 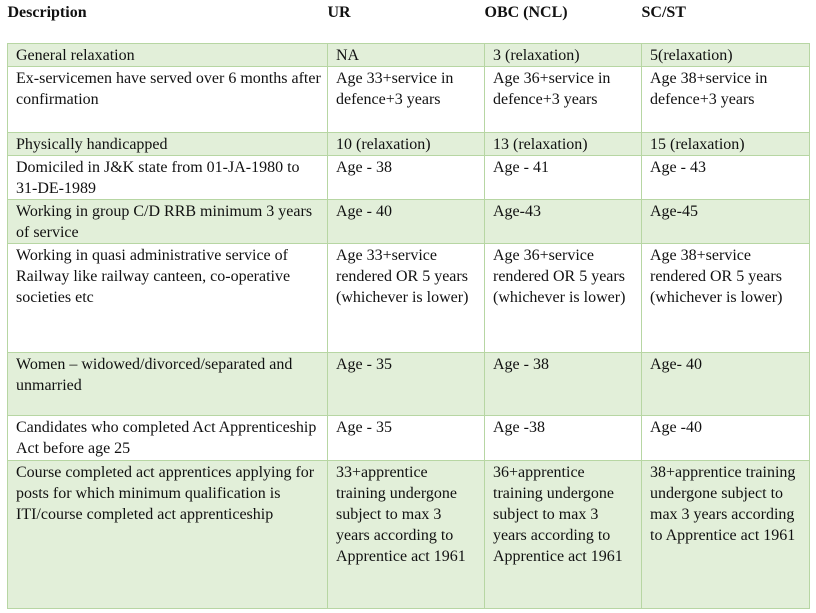 What do you see at coordinates (725, 221) in the screenshot?
I see `scst-cell: Age-45` at bounding box center [725, 221].